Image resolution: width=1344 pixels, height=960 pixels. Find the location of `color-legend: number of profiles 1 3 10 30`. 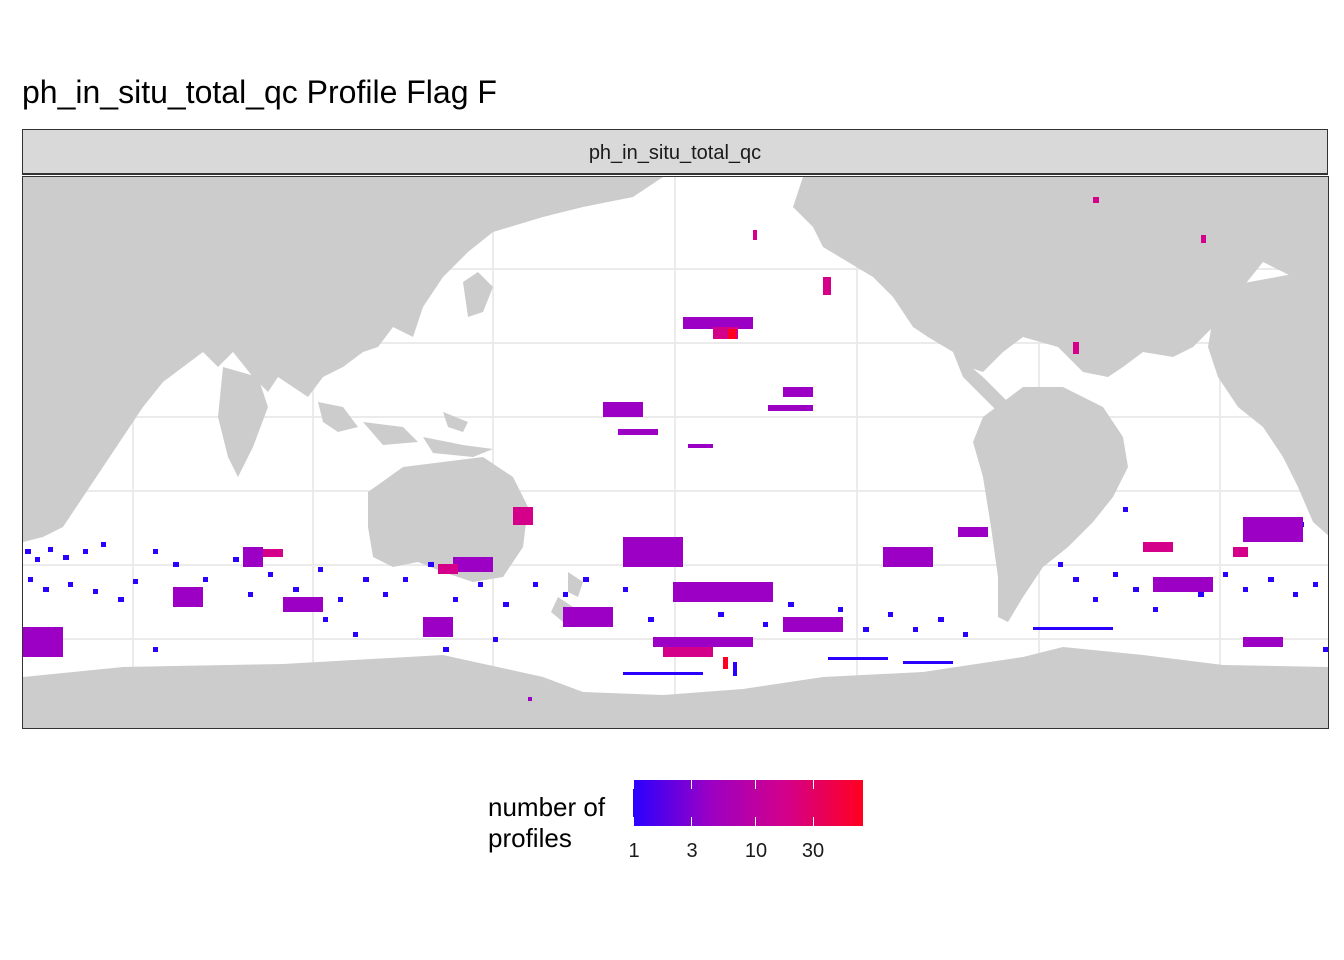

color-legend: number of profiles 1 3 10 30 is located at coordinates (678, 825).